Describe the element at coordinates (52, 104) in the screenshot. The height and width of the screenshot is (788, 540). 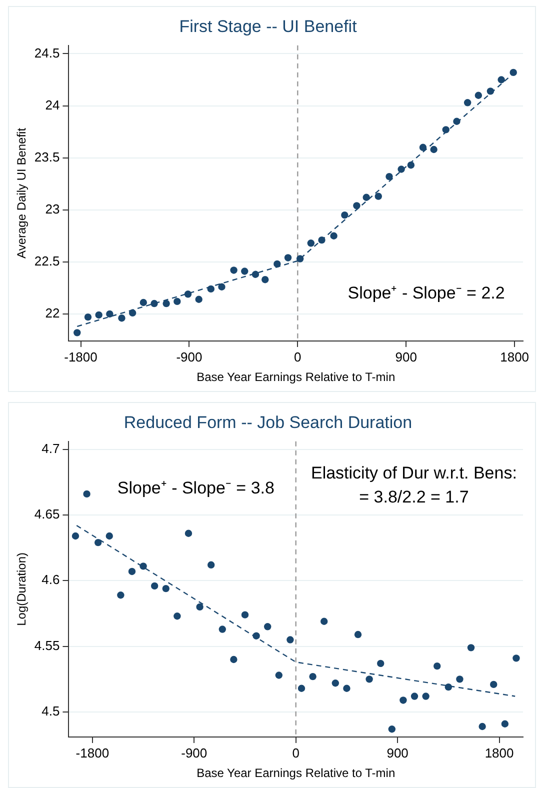
I see `y-tick-label: 24` at that location.